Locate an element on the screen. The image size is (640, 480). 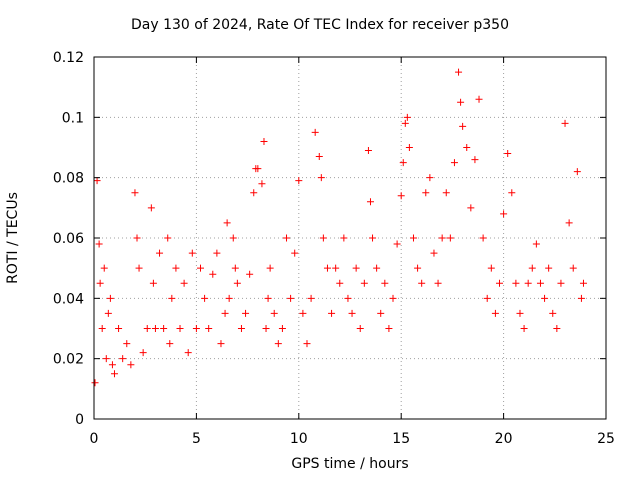
y-tick-label: 0.02 is located at coordinates (68, 360).